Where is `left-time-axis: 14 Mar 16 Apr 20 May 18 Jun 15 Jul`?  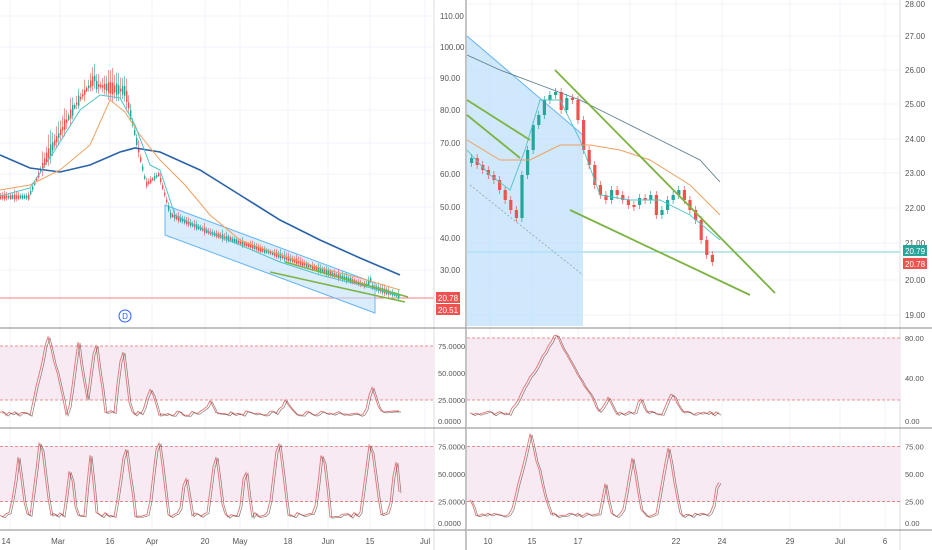 left-time-axis: 14 Mar 16 Apr 20 May 18 Jun 15 Jul is located at coordinates (233, 537).